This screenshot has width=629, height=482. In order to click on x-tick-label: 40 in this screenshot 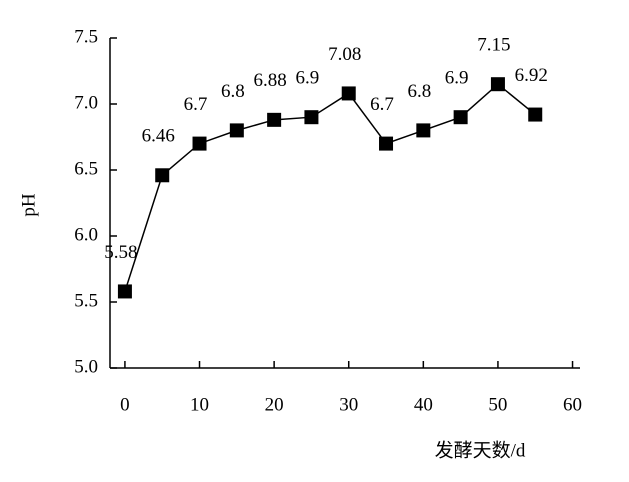, I will do `click(423, 404)`.